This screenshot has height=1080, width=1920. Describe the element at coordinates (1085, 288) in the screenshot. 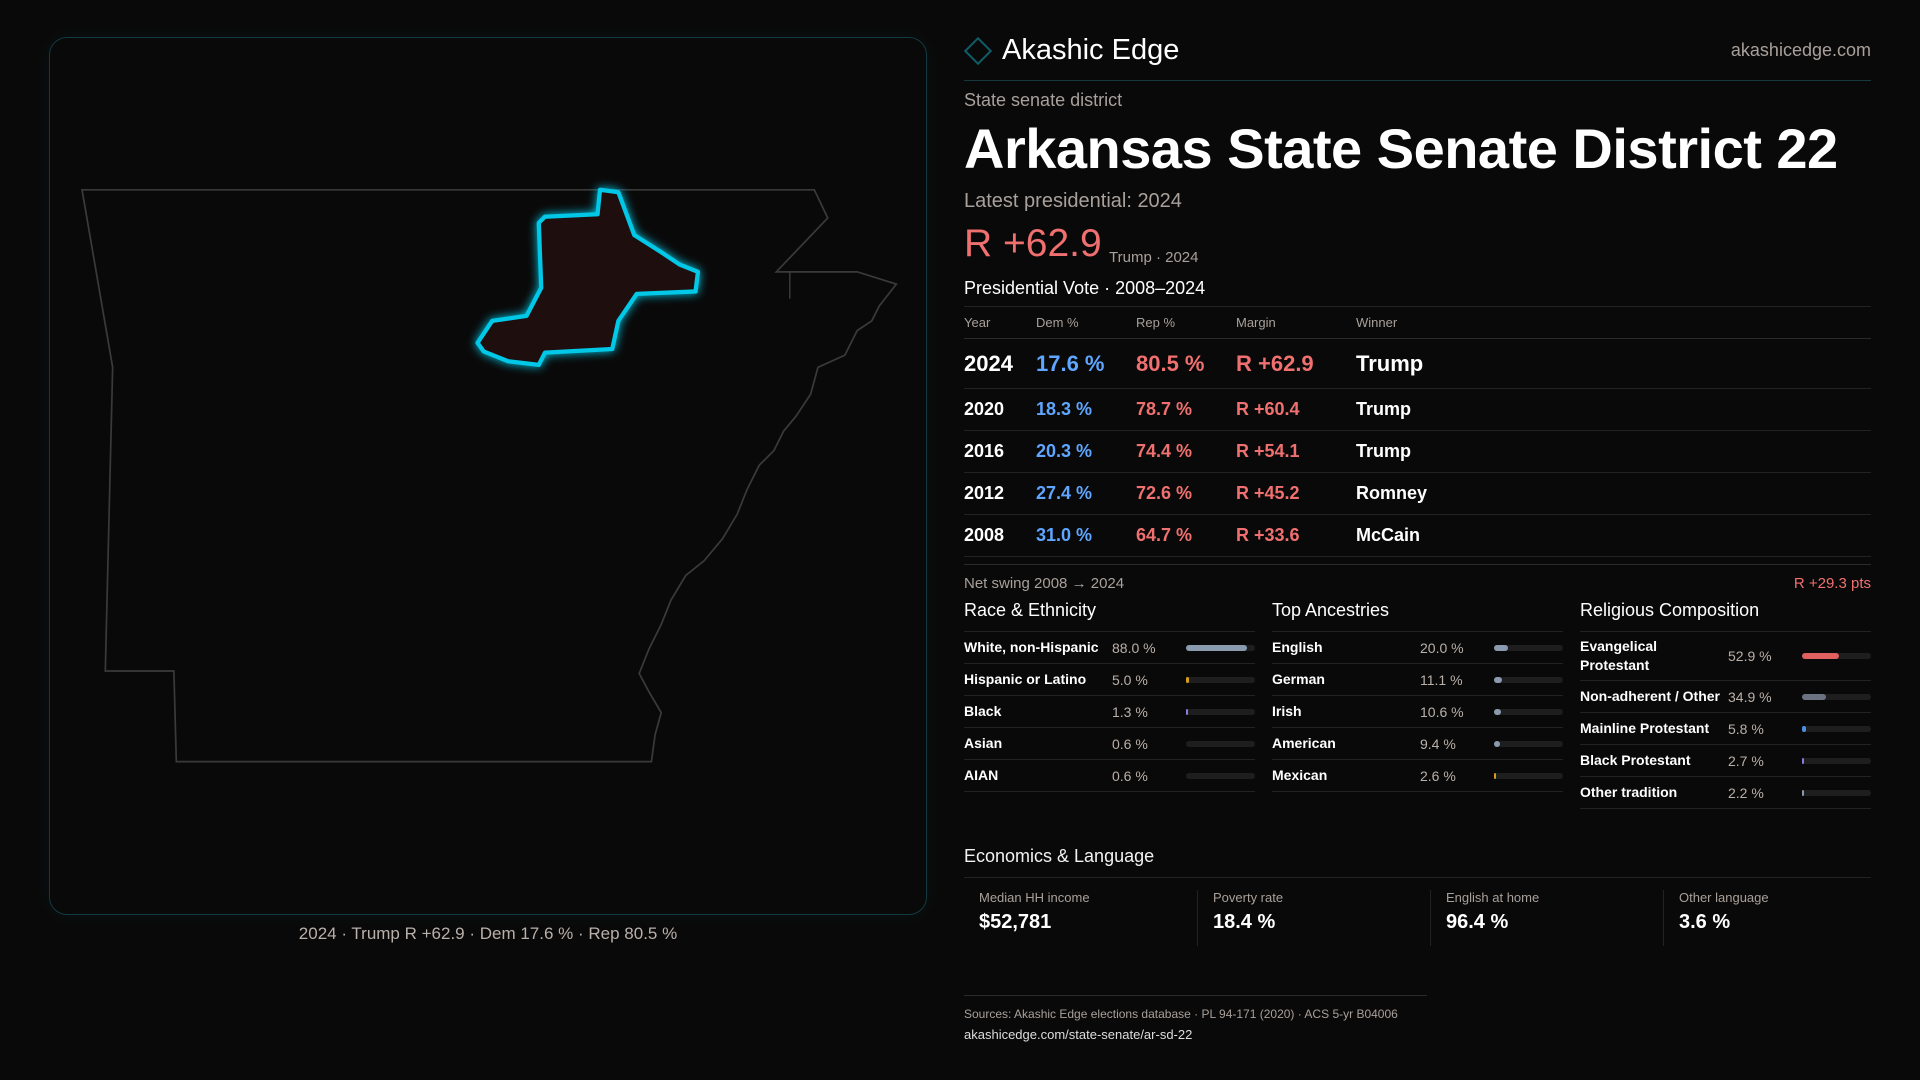

I see `vote-table-title: Presidential Vote · 2008–2024` at that location.